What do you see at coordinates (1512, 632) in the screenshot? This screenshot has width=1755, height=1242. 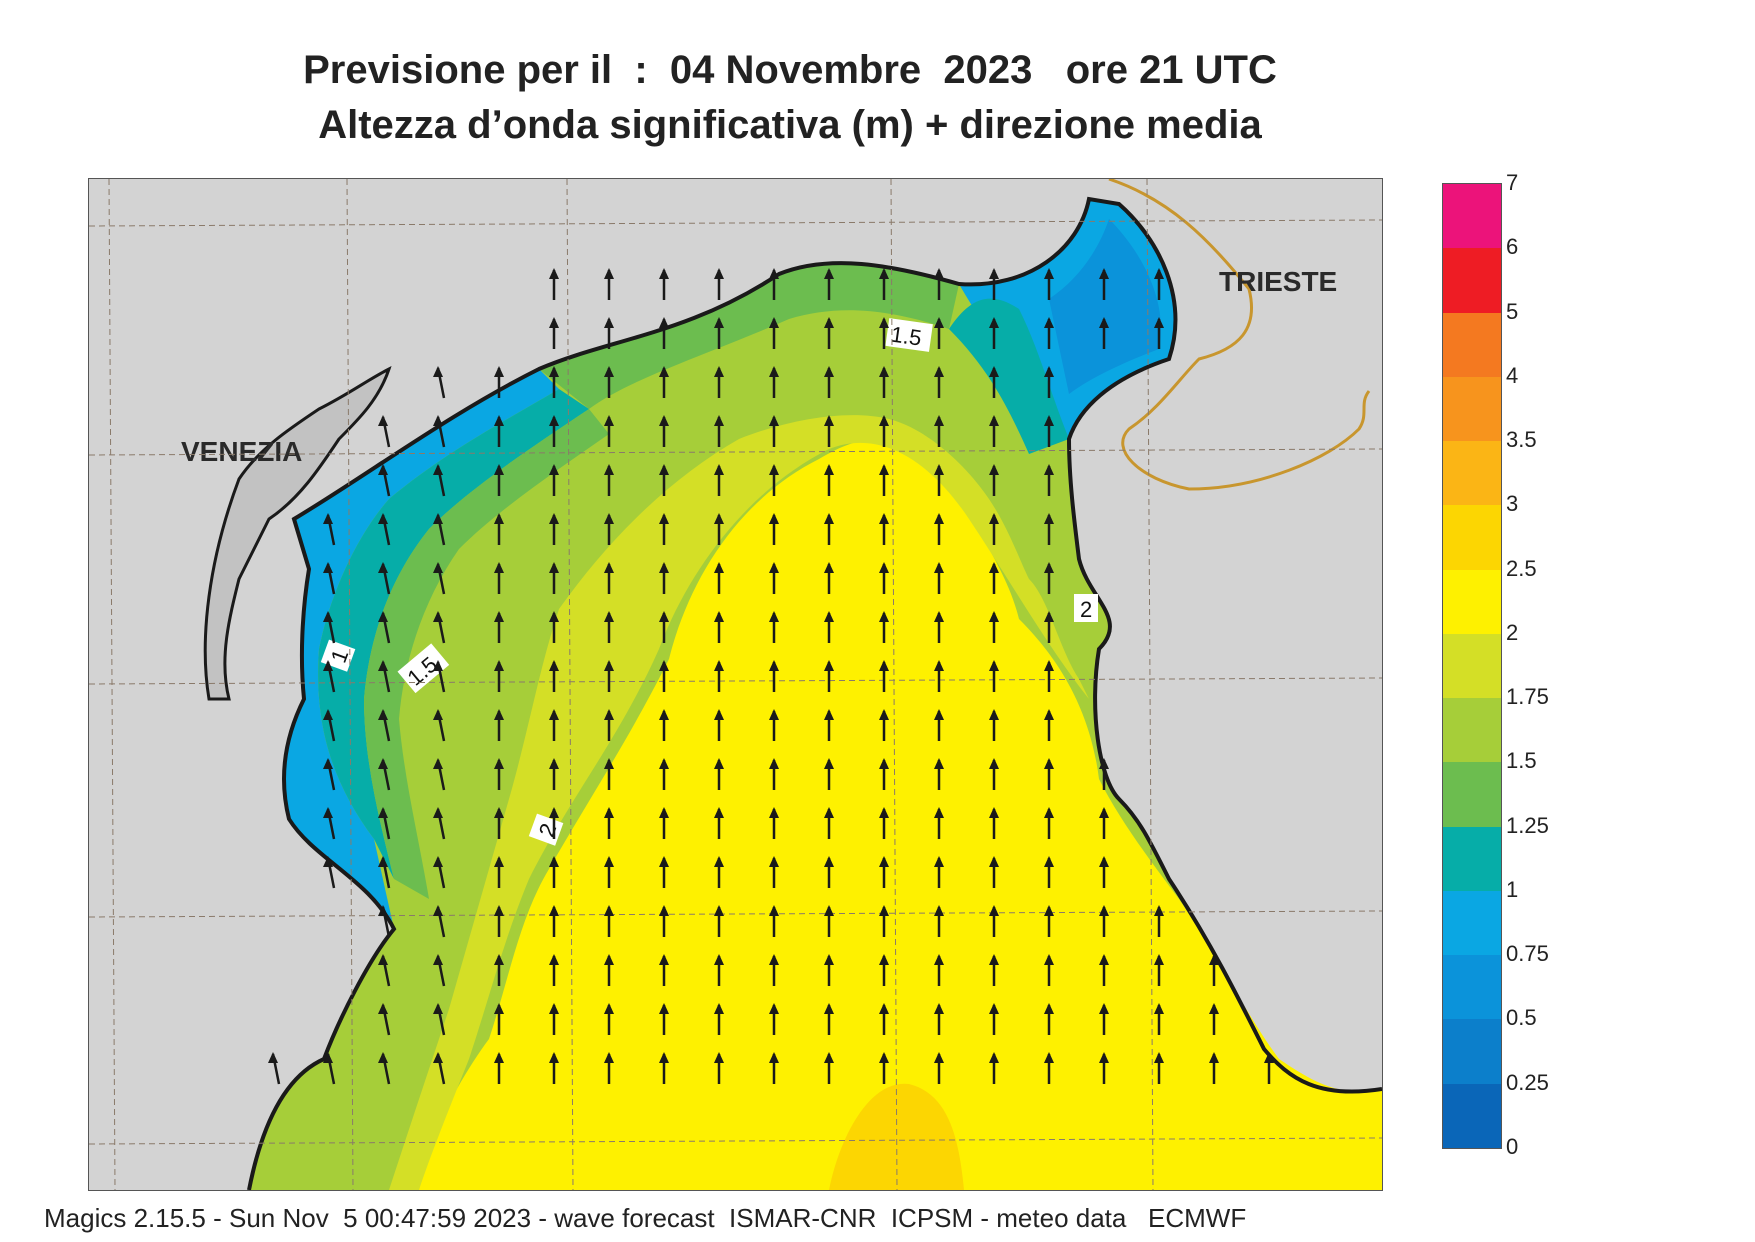 I see `colorbar-tick-label: 2` at bounding box center [1512, 632].